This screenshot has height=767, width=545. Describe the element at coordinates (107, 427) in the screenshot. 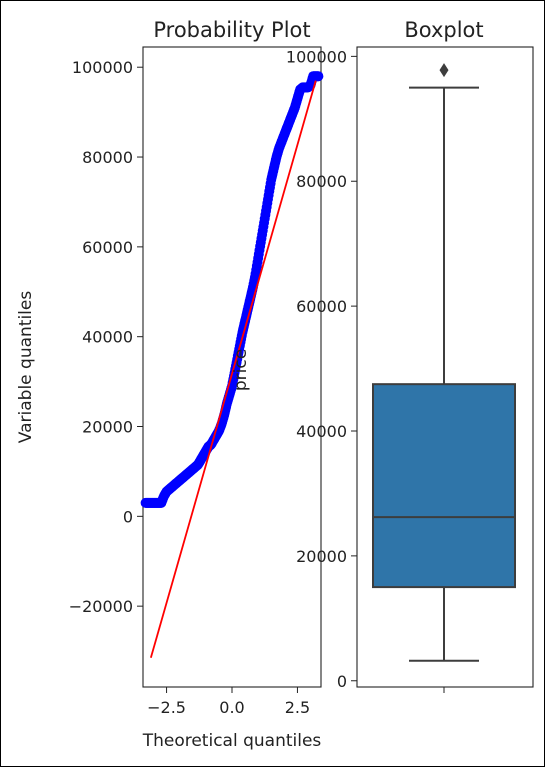

I see `probplot-y-tick-label: 20000` at that location.